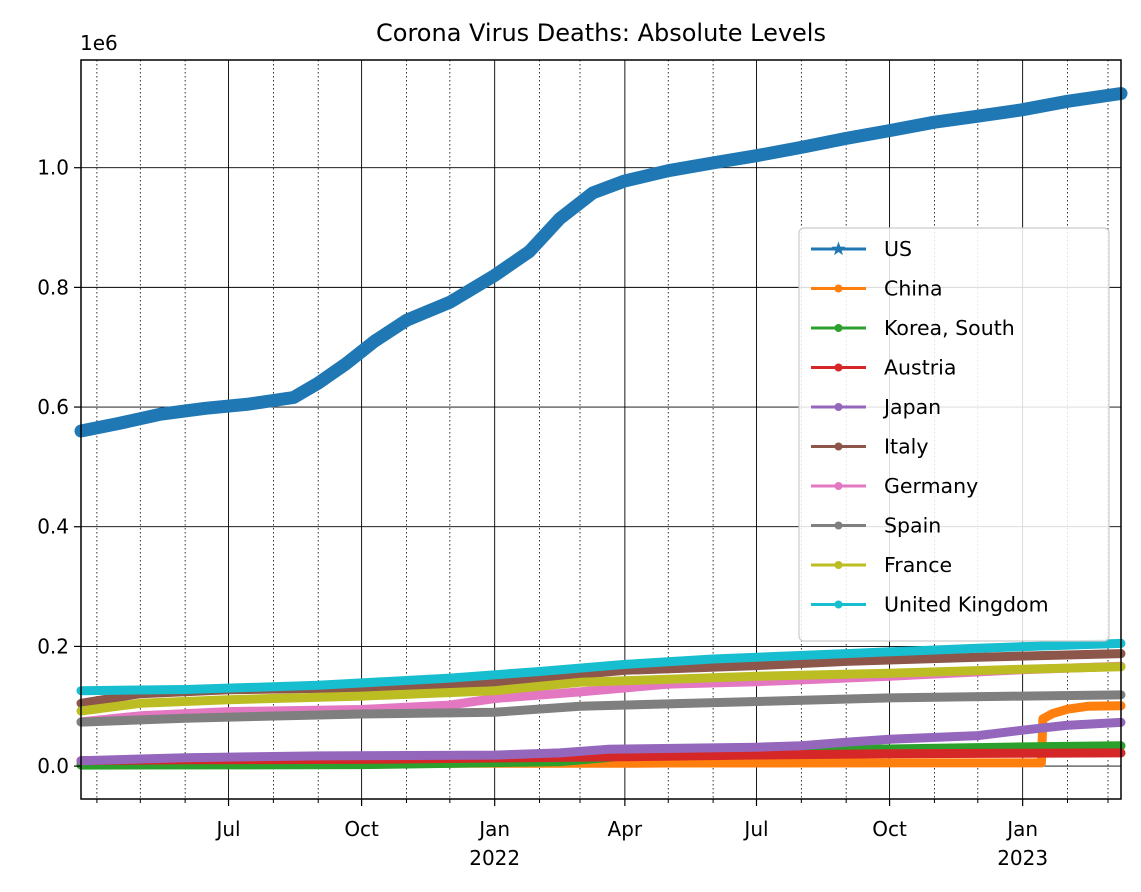 The height and width of the screenshot is (892, 1141). What do you see at coordinates (53, 168) in the screenshot?
I see `y-tick-label: 1.0` at bounding box center [53, 168].